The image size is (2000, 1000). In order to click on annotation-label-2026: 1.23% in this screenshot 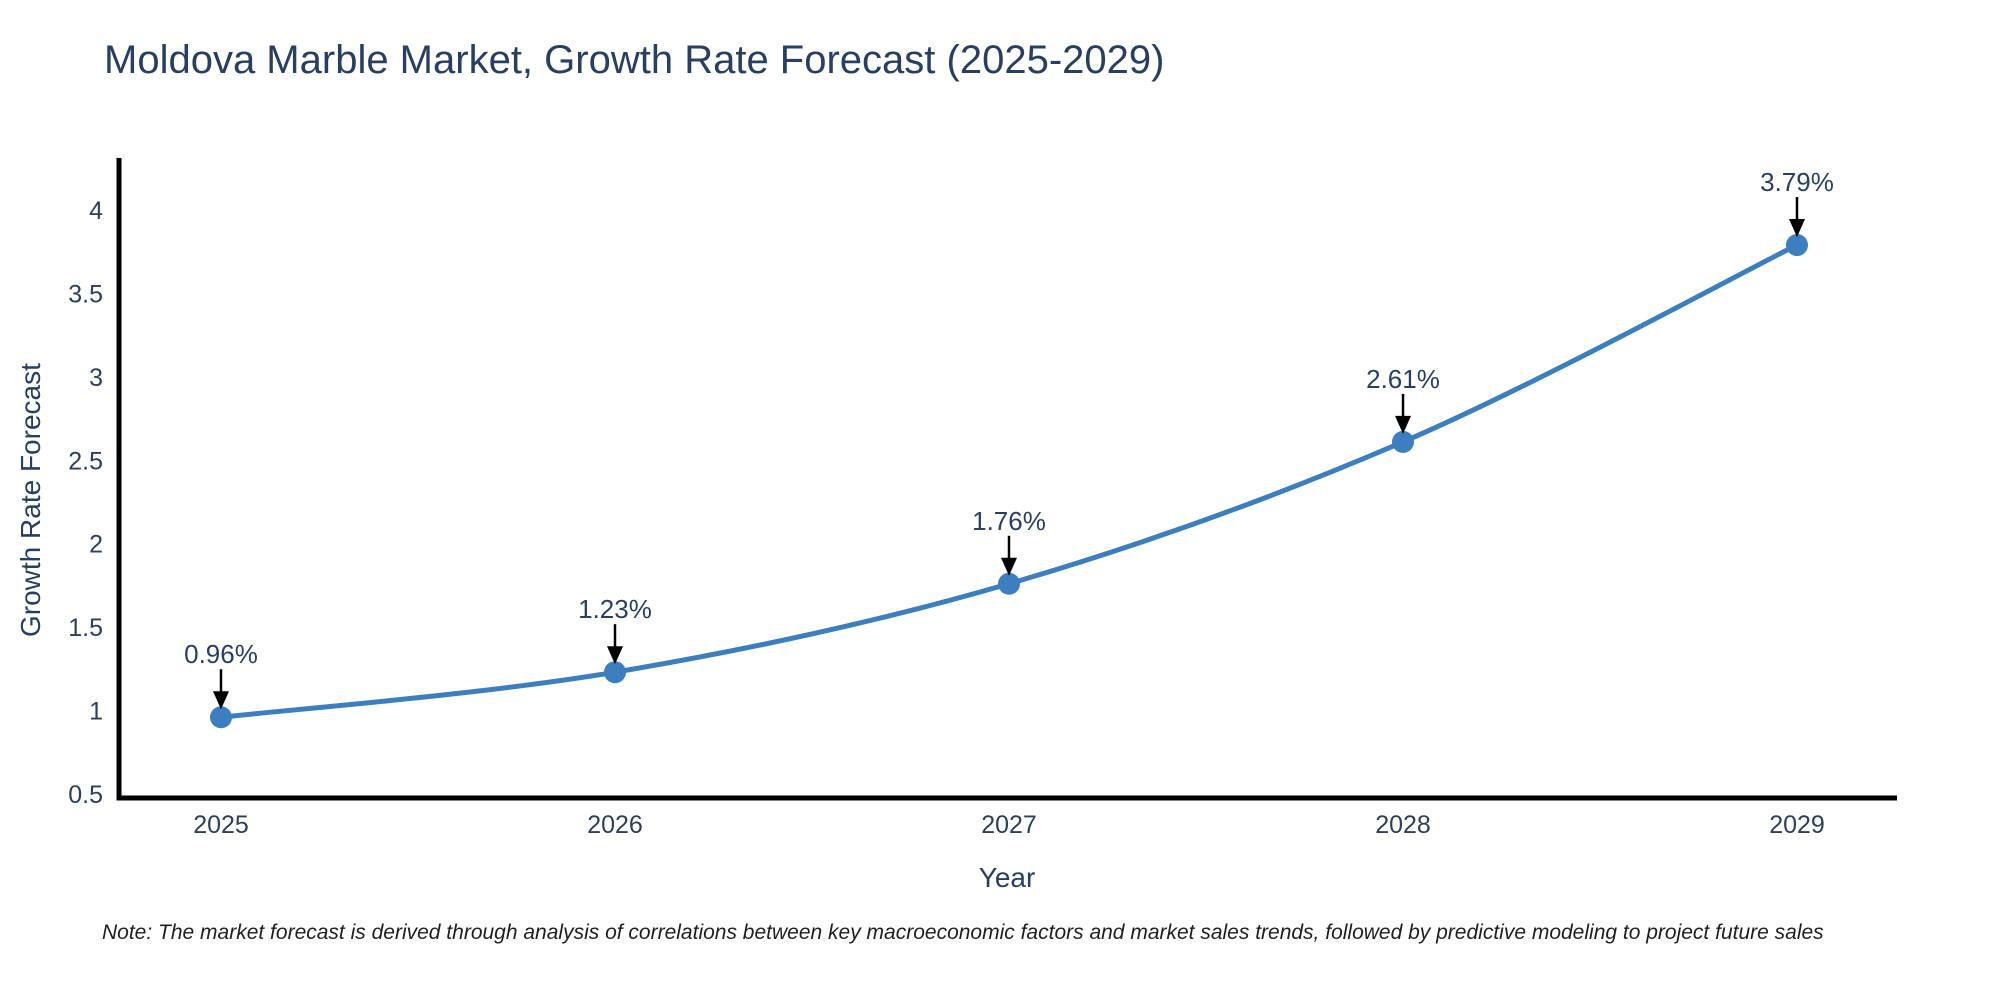, I will do `click(615, 609)`.